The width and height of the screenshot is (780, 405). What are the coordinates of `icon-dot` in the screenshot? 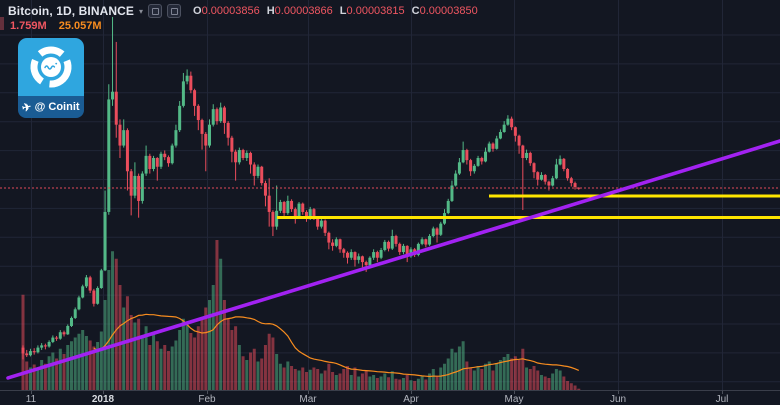 It's located at (155, 11).